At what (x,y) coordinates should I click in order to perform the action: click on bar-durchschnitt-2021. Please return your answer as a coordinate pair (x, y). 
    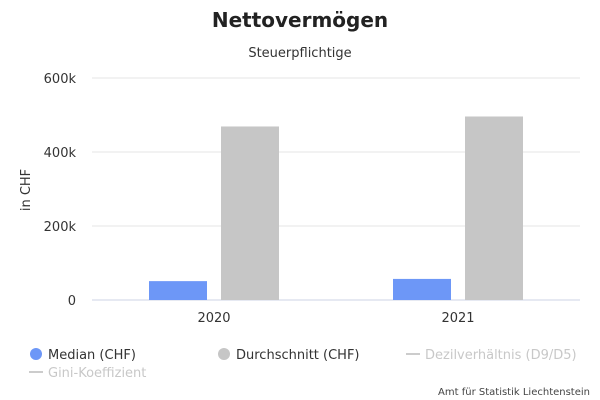
    Looking at the image, I should click on (494, 208).